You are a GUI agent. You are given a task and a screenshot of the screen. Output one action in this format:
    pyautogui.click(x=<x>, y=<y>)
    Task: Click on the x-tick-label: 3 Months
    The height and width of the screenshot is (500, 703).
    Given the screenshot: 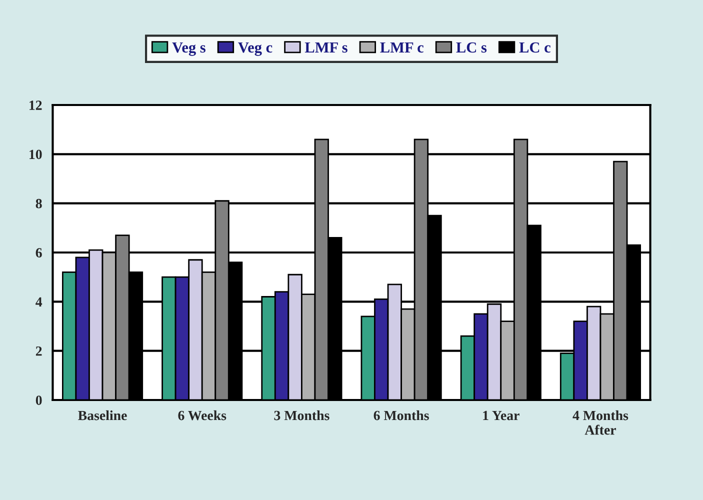 What is the action you would take?
    pyautogui.click(x=302, y=415)
    